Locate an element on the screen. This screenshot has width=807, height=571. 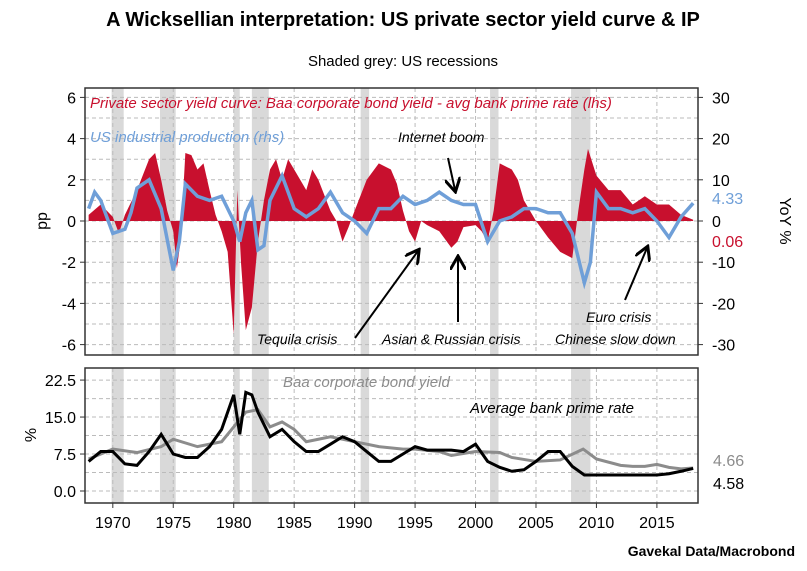
y-tick-label-left: 6 is located at coordinates (71, 98).